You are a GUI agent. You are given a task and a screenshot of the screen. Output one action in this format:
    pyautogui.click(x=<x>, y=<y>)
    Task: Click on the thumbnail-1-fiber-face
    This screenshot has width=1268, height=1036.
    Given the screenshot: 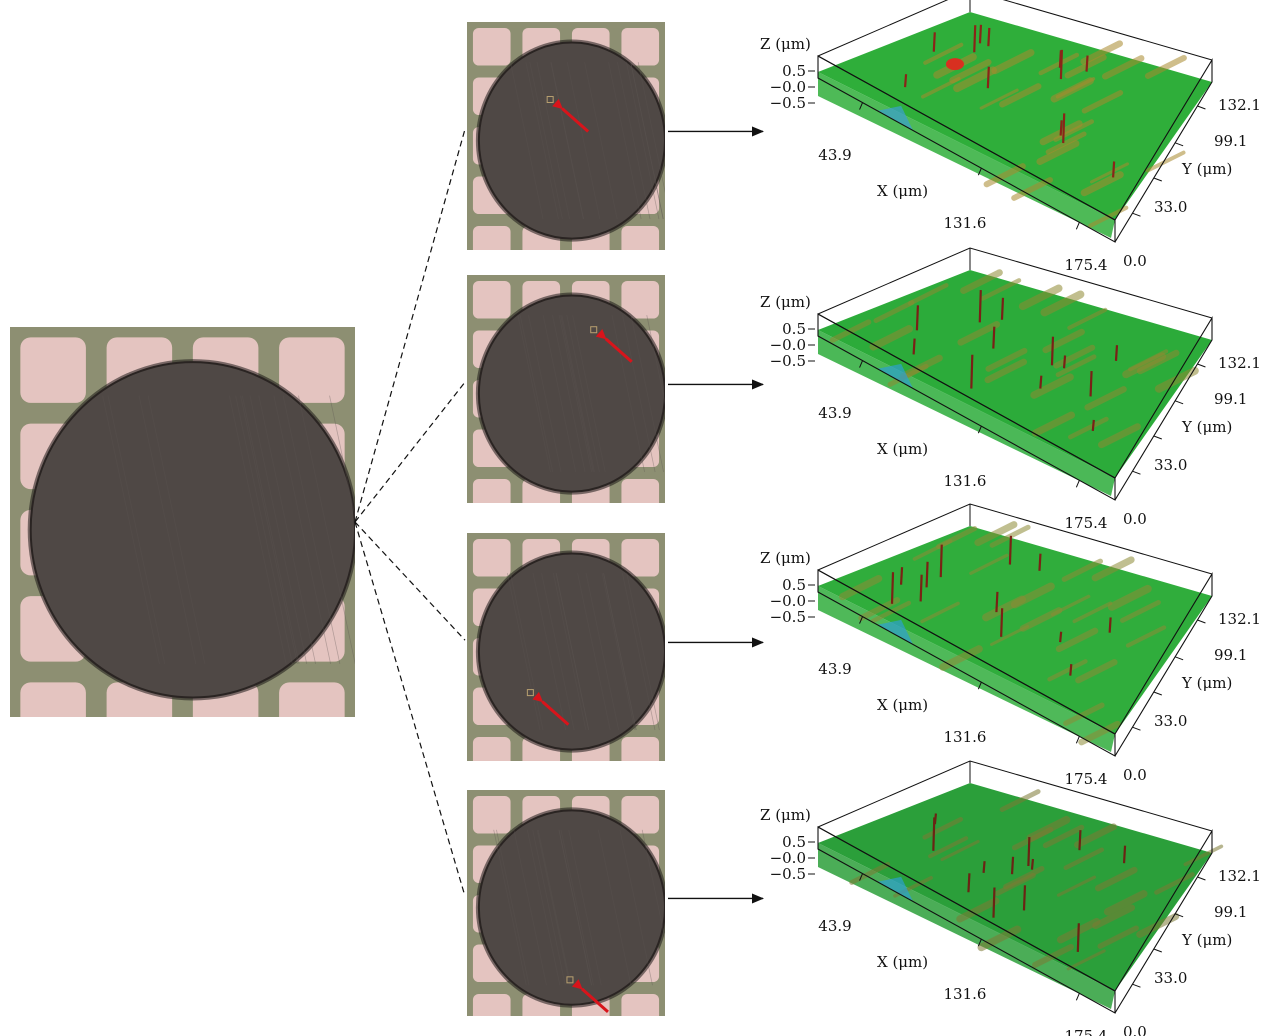 What is the action you would take?
    pyautogui.click(x=571, y=140)
    